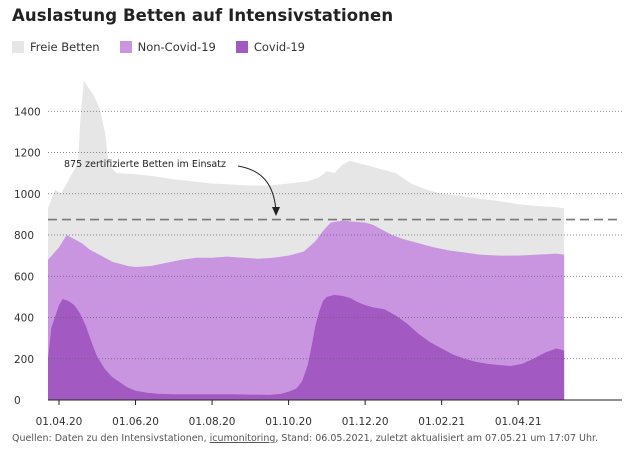  Describe the element at coordinates (257, 188) in the screenshot. I see `annotation-arrow` at that location.